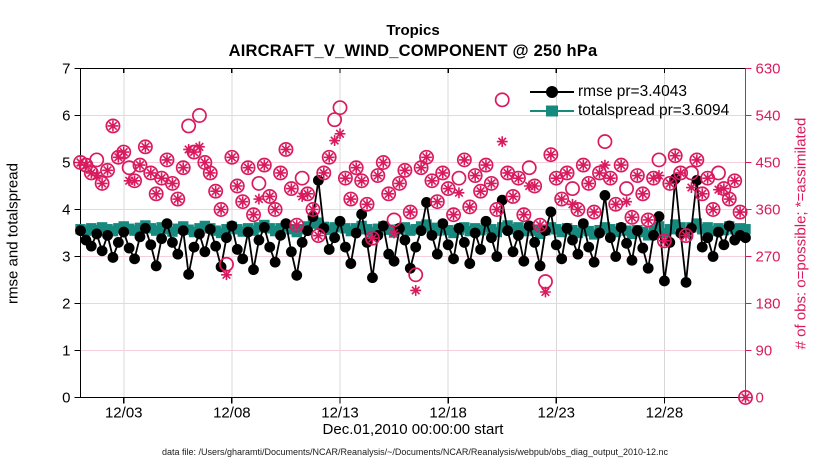 This screenshot has width=830, height=470. What do you see at coordinates (764, 351) in the screenshot?
I see `tick-label: 90` at bounding box center [764, 351].